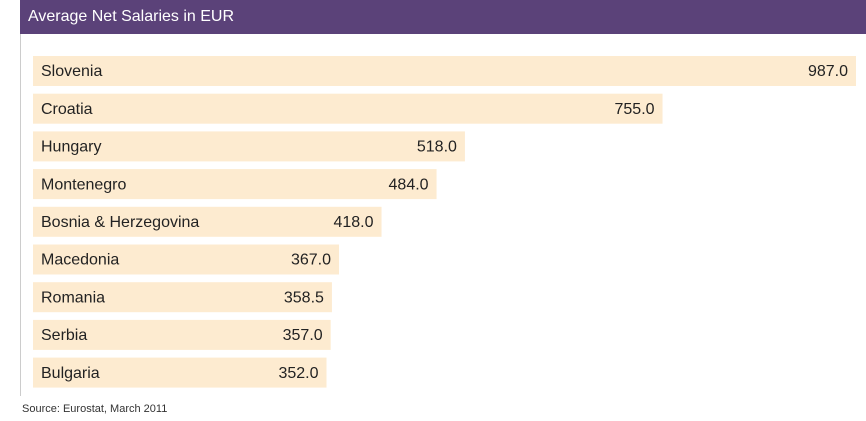 The image size is (866, 421). What do you see at coordinates (409, 184) in the screenshot?
I see `value-label: 484.0` at bounding box center [409, 184].